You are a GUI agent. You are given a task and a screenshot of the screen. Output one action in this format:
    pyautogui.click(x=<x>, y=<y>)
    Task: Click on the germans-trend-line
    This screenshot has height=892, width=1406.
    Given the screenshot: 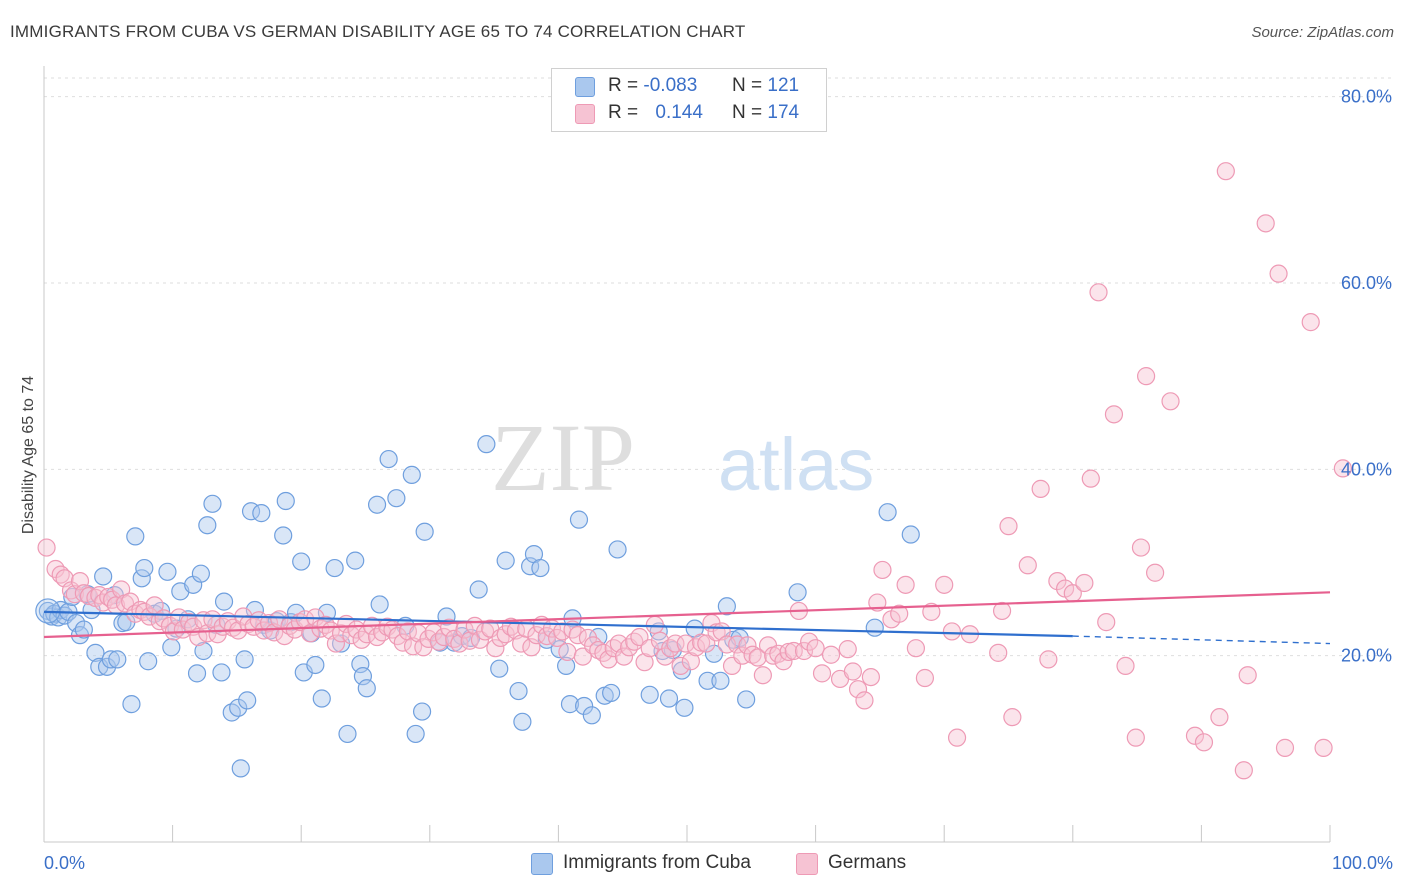 What is the action you would take?
    pyautogui.click(x=687, y=615)
    